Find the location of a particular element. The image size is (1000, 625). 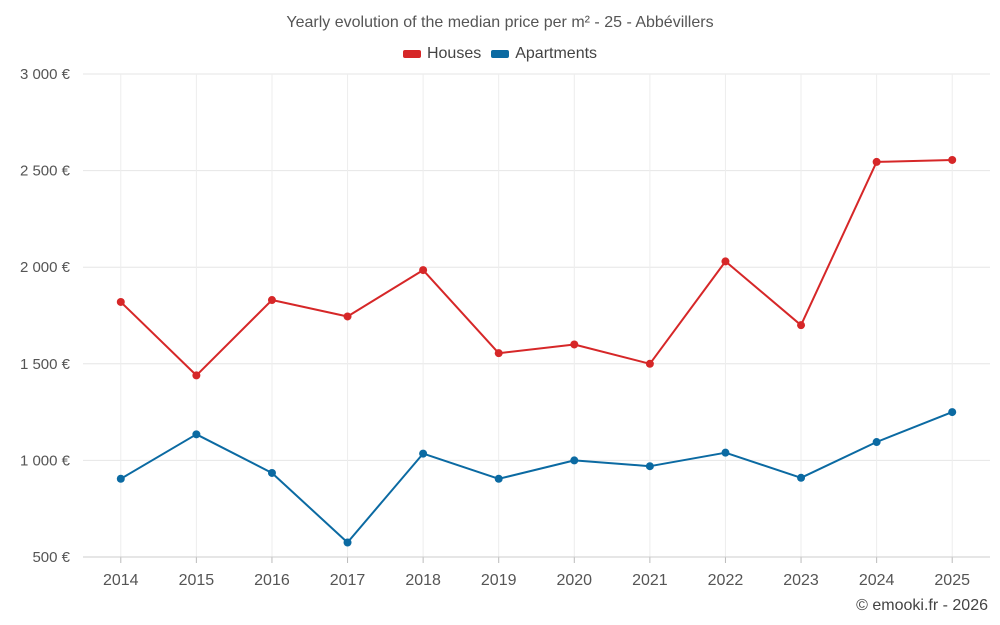

legend-swatch-apartments is located at coordinates (500, 54).